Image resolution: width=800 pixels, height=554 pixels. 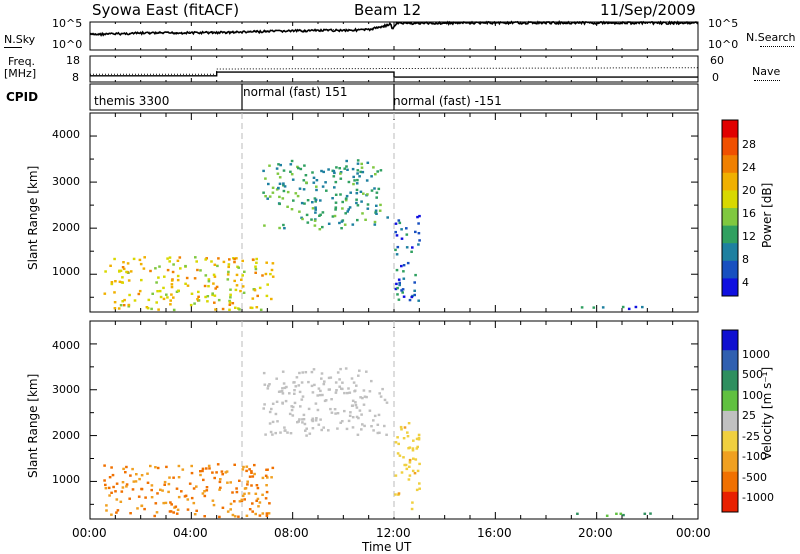 What do you see at coordinates (447, 101) in the screenshot?
I see `cpid-segment-3: normal (fast) -151` at bounding box center [447, 101].